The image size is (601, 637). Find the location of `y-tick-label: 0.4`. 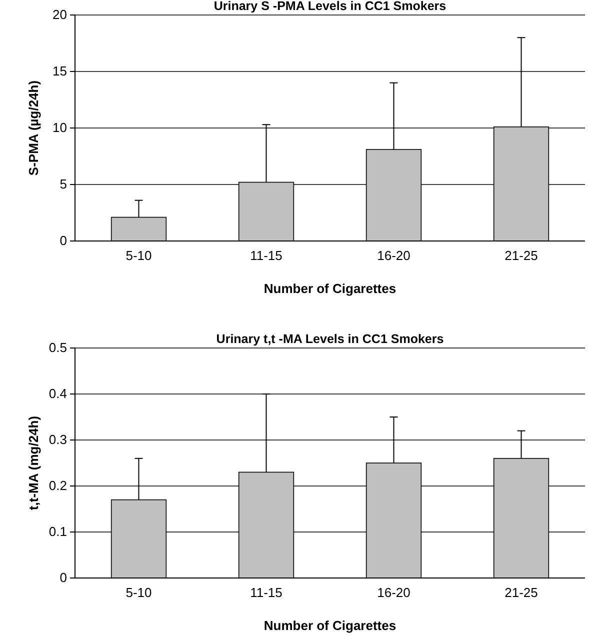

y-tick-label: 0.4 is located at coordinates (57, 394).